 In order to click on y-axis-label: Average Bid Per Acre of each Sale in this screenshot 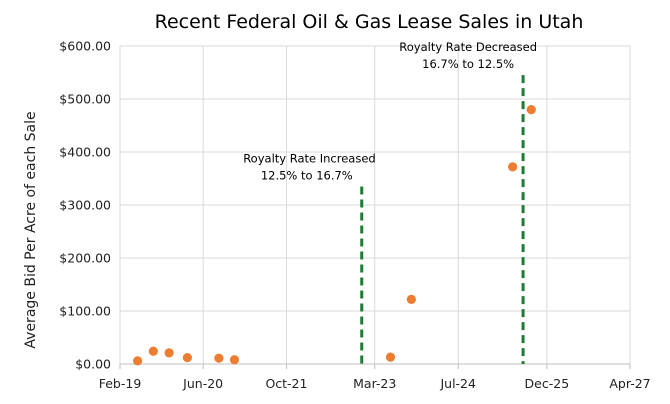, I will do `click(31, 229)`.